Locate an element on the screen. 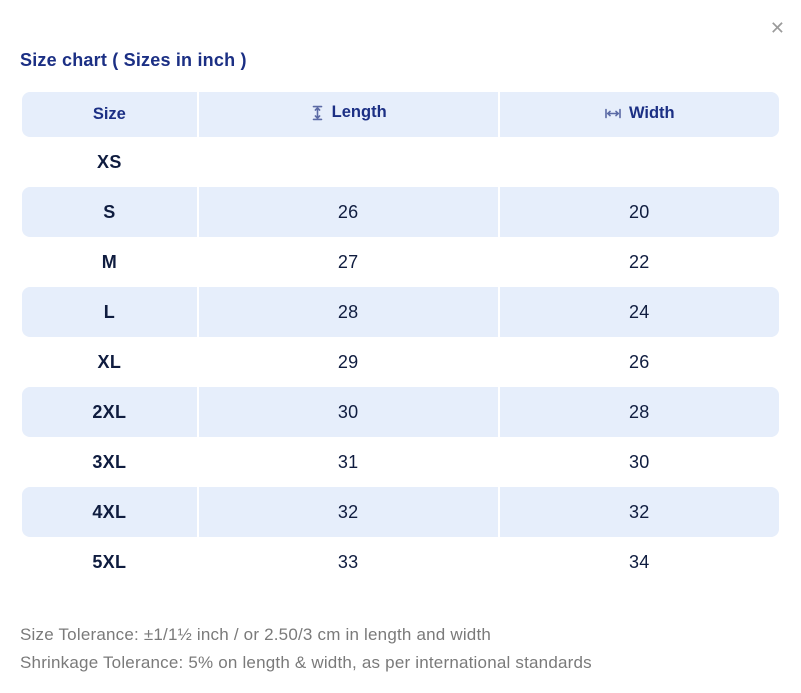  width-cell is located at coordinates (639, 162).